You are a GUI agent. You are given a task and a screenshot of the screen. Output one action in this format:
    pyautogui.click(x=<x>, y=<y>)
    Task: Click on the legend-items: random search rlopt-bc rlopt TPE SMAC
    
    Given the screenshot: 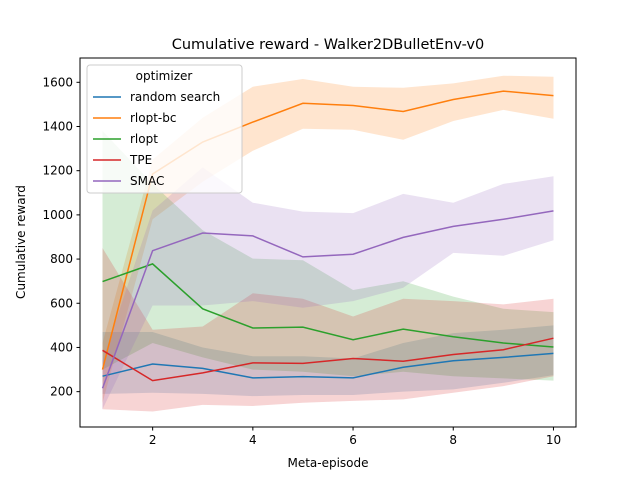 What is the action you would take?
    pyautogui.click(x=156, y=139)
    